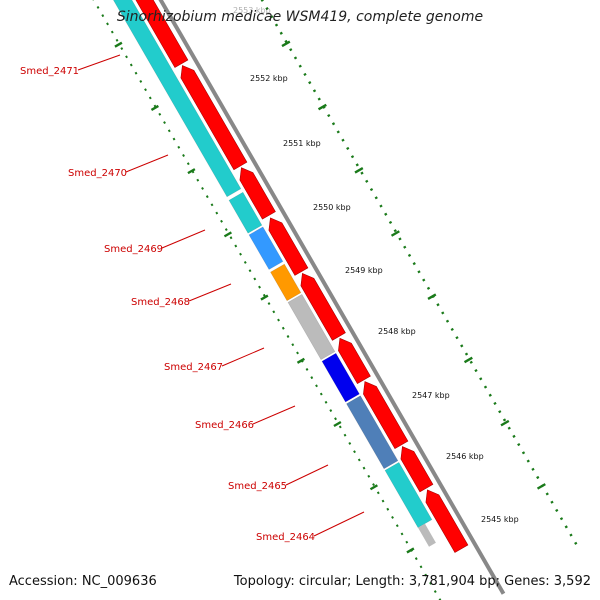 The image size is (600, 600). Describe the element at coordinates (364, 270) in the screenshot. I see `tick-label: 2549 kbp` at that location.